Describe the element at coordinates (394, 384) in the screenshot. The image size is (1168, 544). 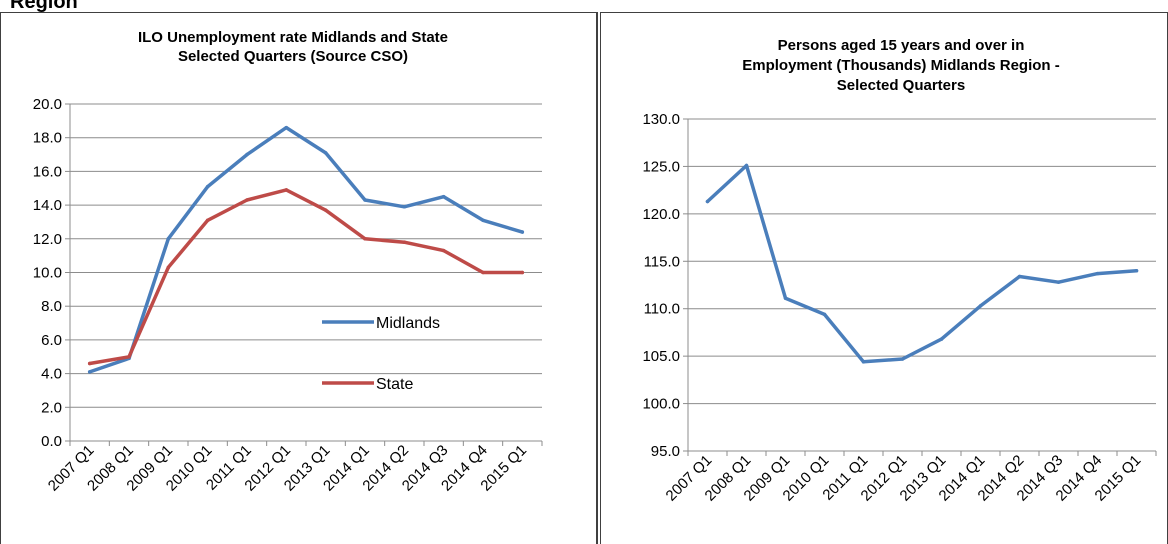
I see `legend-label: State` at that location.